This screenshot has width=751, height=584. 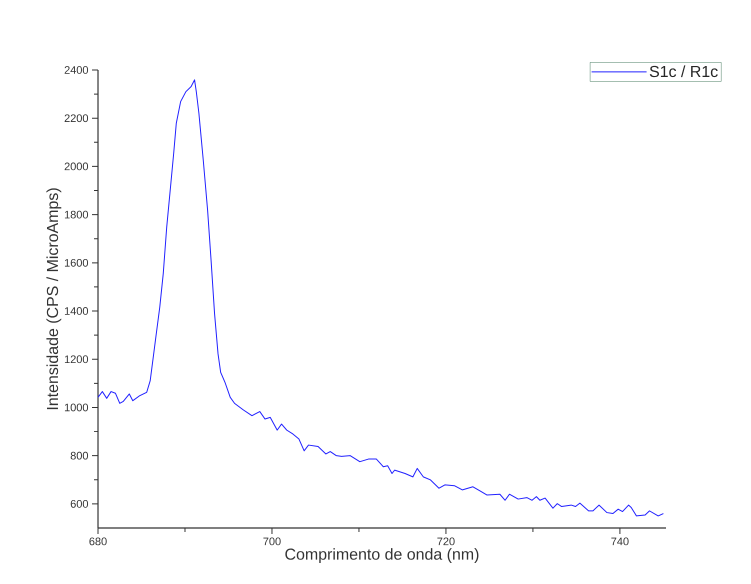 I want to click on x-tick-label: 720, so click(x=446, y=542).